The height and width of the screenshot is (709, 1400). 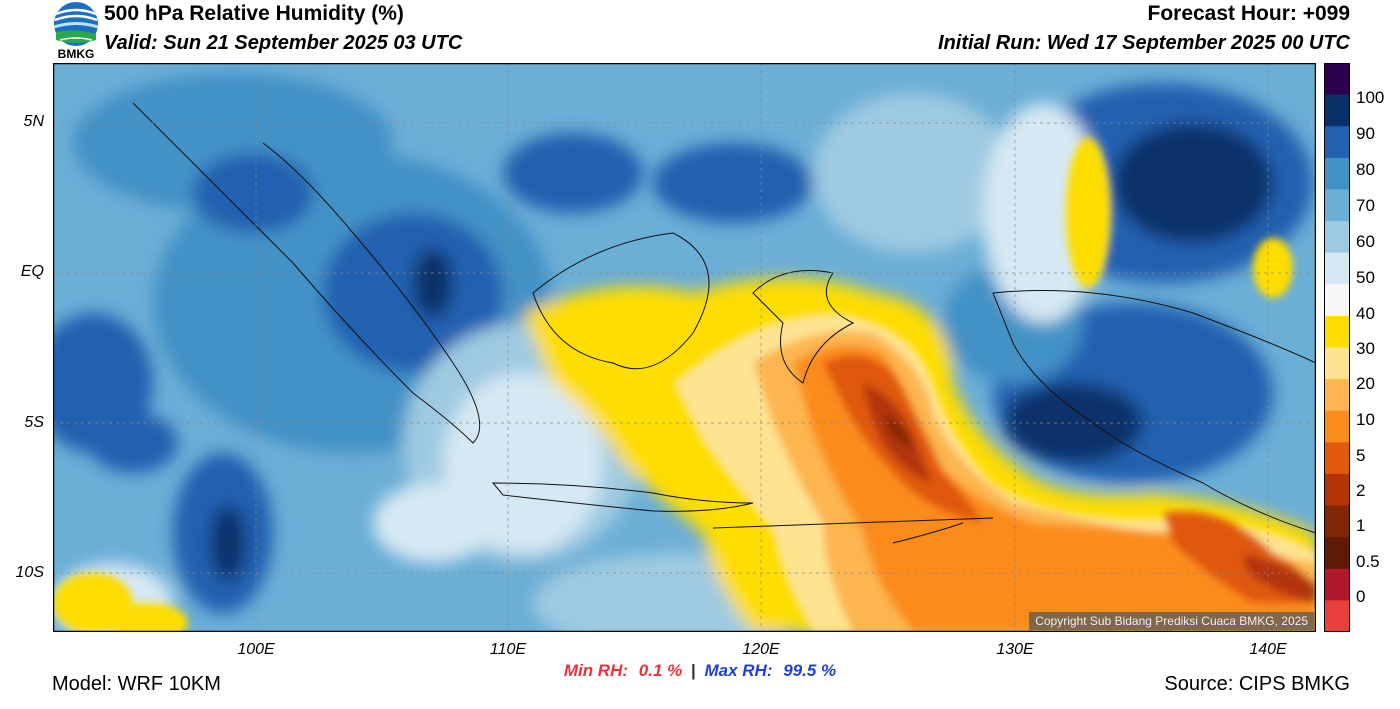 What do you see at coordinates (1368, 561) in the screenshot?
I see `colorbar-label: 0.5` at bounding box center [1368, 561].